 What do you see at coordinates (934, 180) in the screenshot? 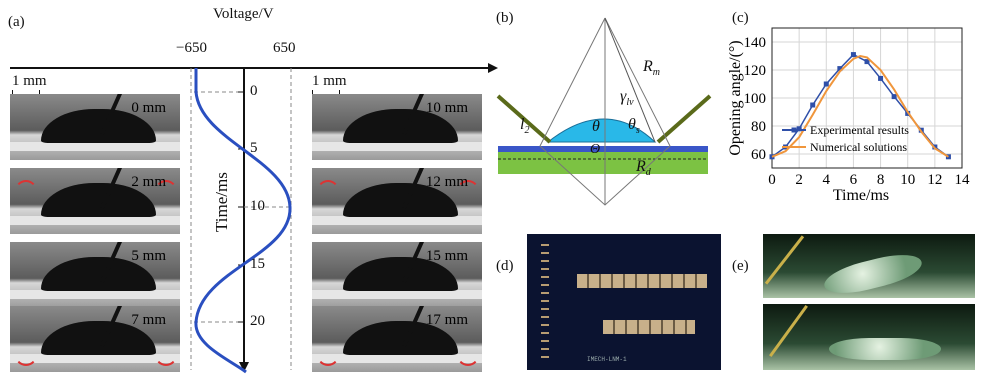
I see `x-tick-label: 12` at bounding box center [934, 180].